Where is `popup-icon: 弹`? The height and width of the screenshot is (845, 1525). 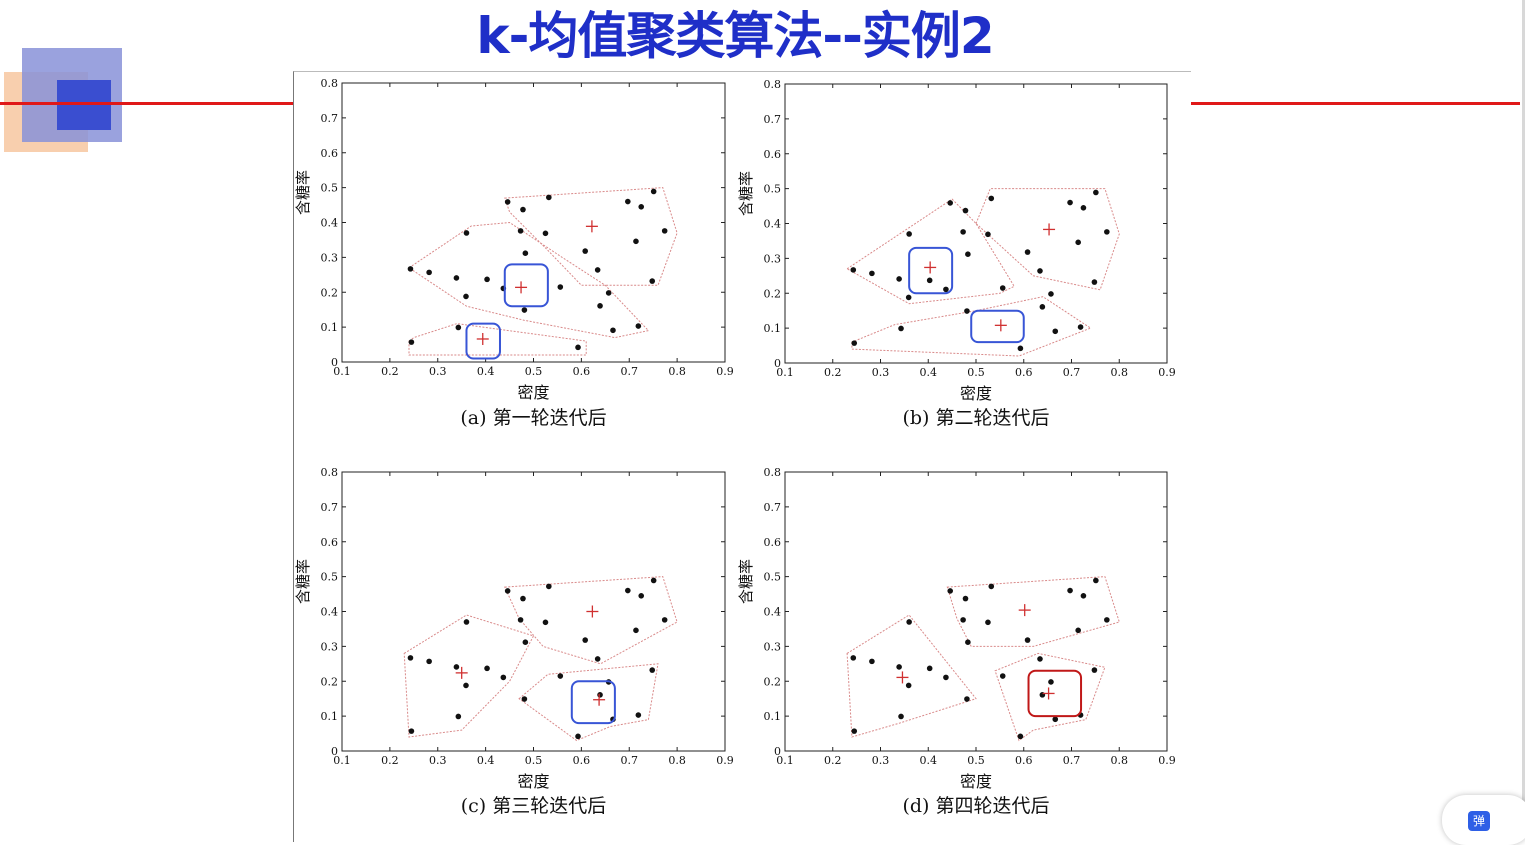 popup-icon: 弹 is located at coordinates (1479, 821).